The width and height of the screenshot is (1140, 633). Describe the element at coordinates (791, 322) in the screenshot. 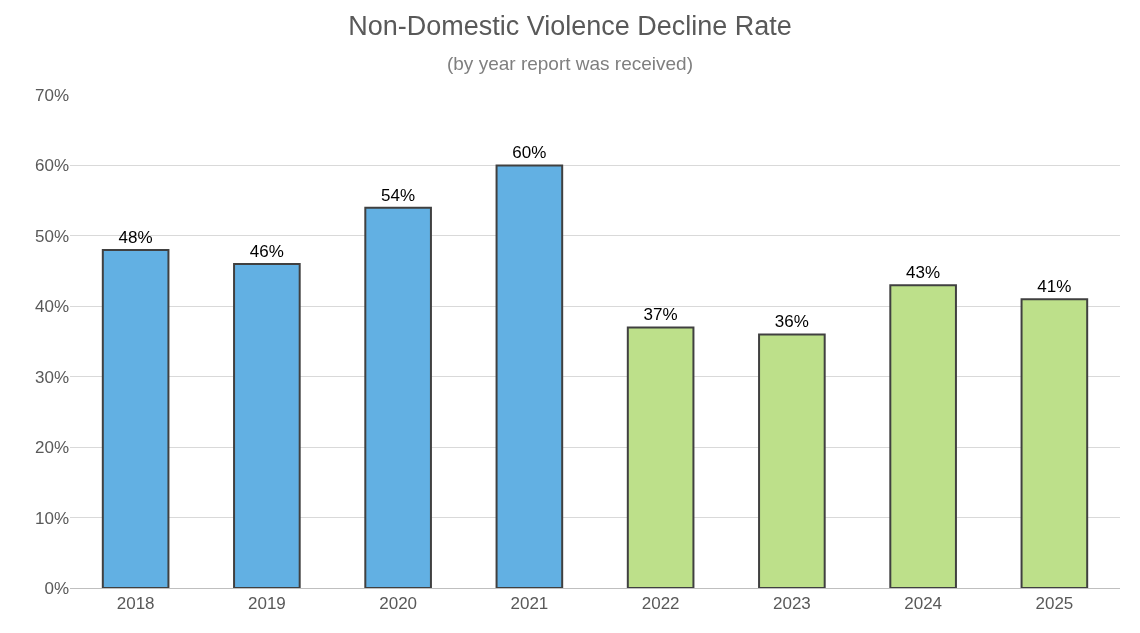

I see `data-label: 36%` at that location.